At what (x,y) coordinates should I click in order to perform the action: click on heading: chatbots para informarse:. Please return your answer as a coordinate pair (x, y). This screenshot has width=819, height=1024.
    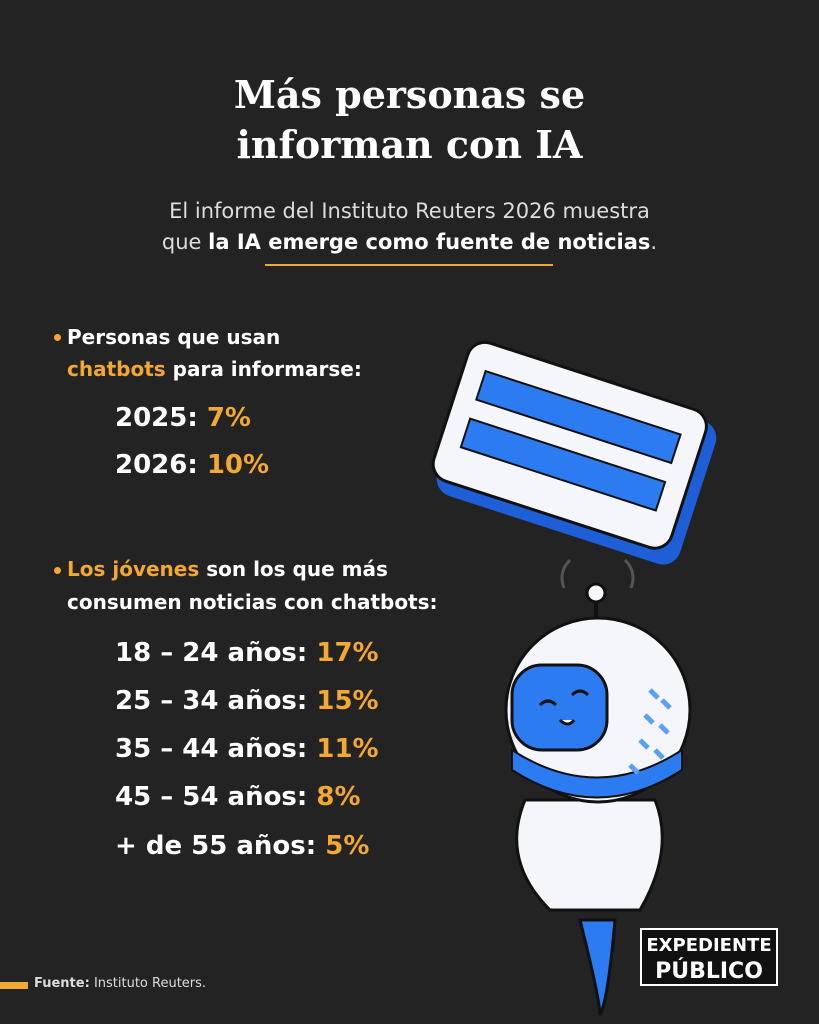
    Looking at the image, I should click on (214, 369).